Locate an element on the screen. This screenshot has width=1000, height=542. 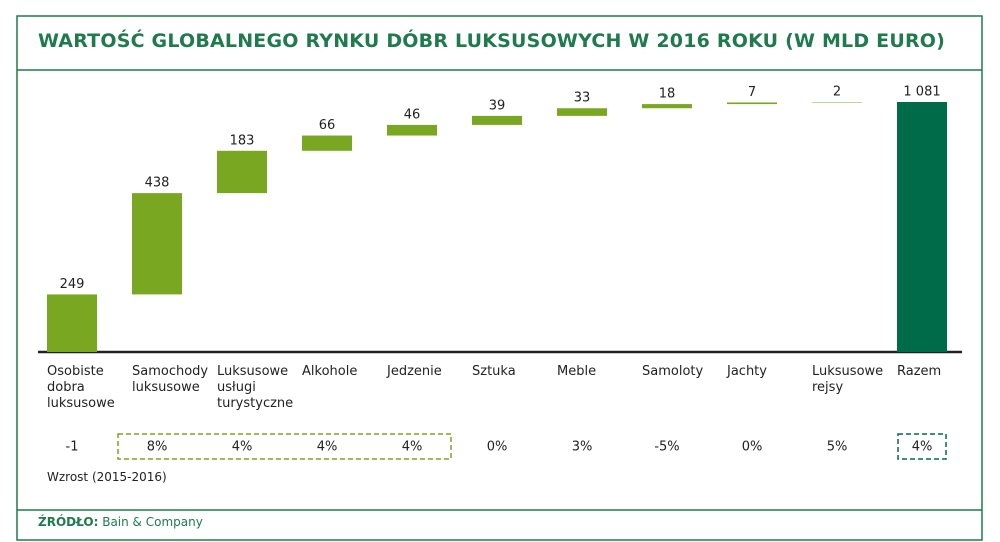
x-tick-label: Luksusowe rejsy is located at coordinates (848, 379).